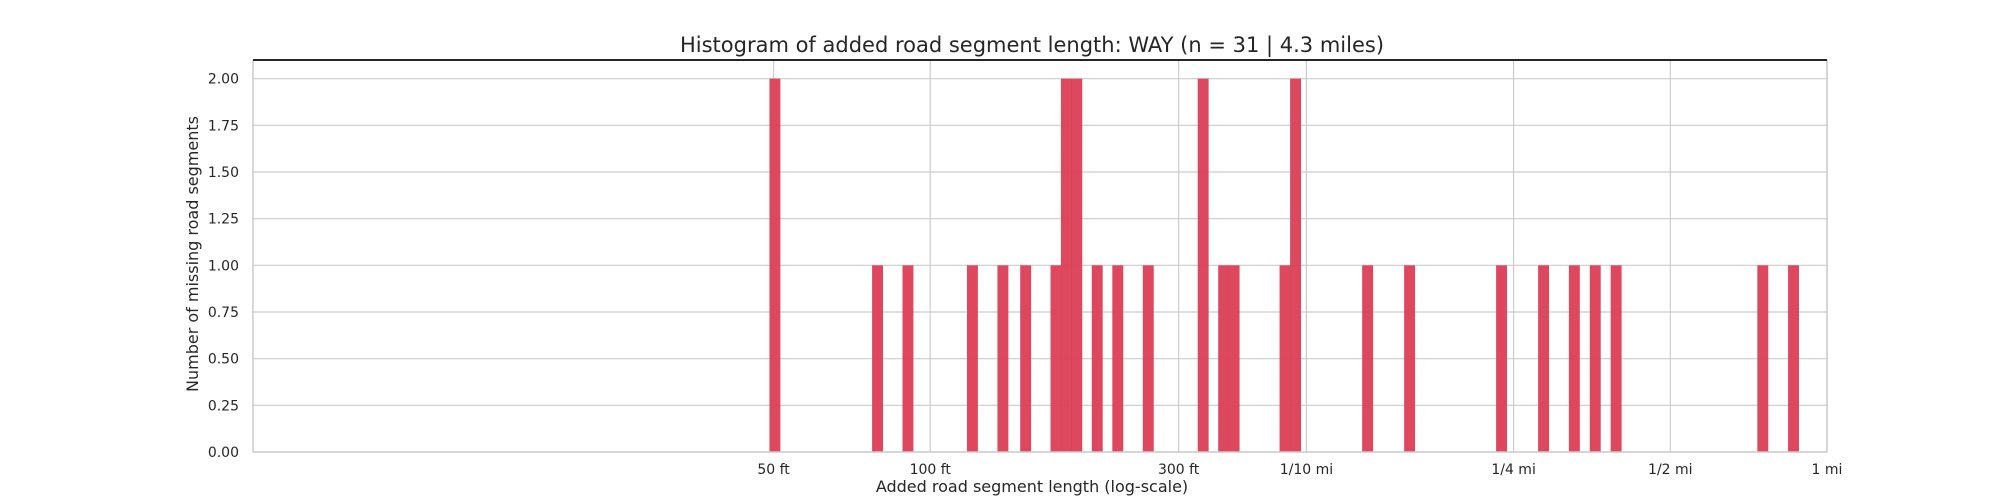 Image resolution: width=2000 pixels, height=500 pixels. I want to click on x-axis-label: Added road segment length (log-scale), so click(1032, 486).